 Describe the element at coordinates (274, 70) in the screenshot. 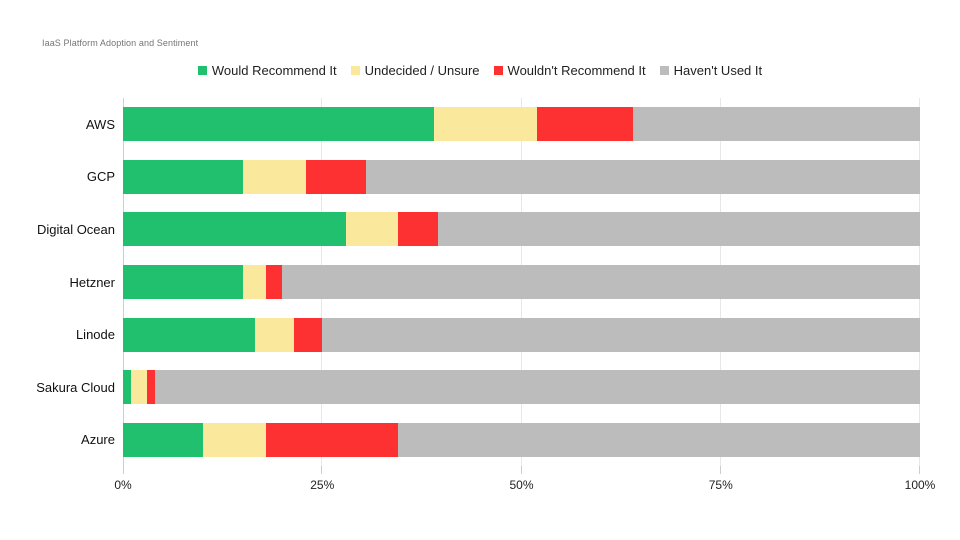

I see `legend-label: Would Recommend It` at that location.